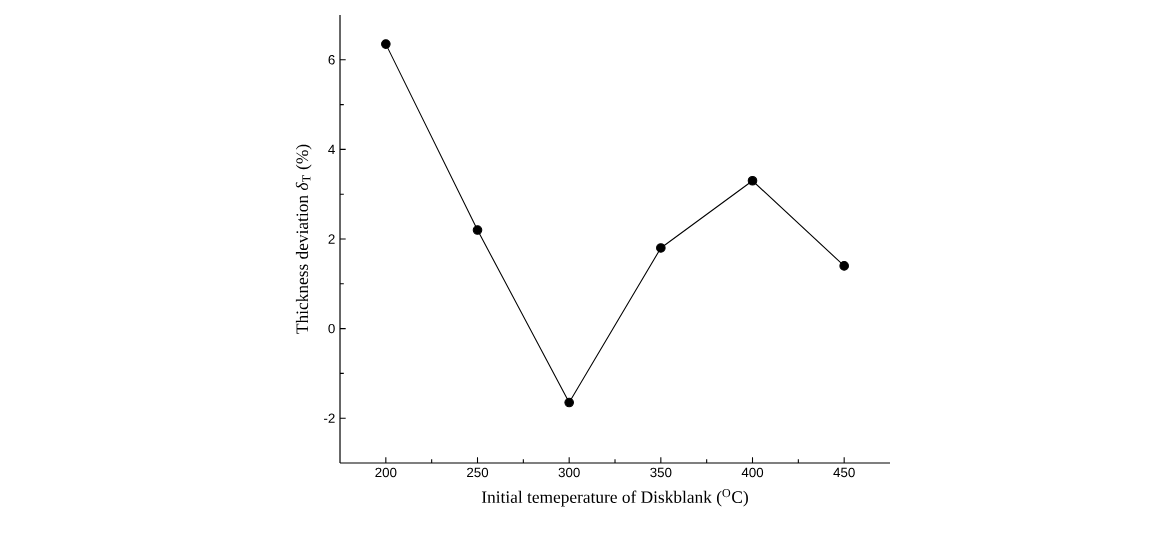 This screenshot has width=1149, height=540. What do you see at coordinates (569, 472) in the screenshot?
I see `x-tick-label: 300` at bounding box center [569, 472].